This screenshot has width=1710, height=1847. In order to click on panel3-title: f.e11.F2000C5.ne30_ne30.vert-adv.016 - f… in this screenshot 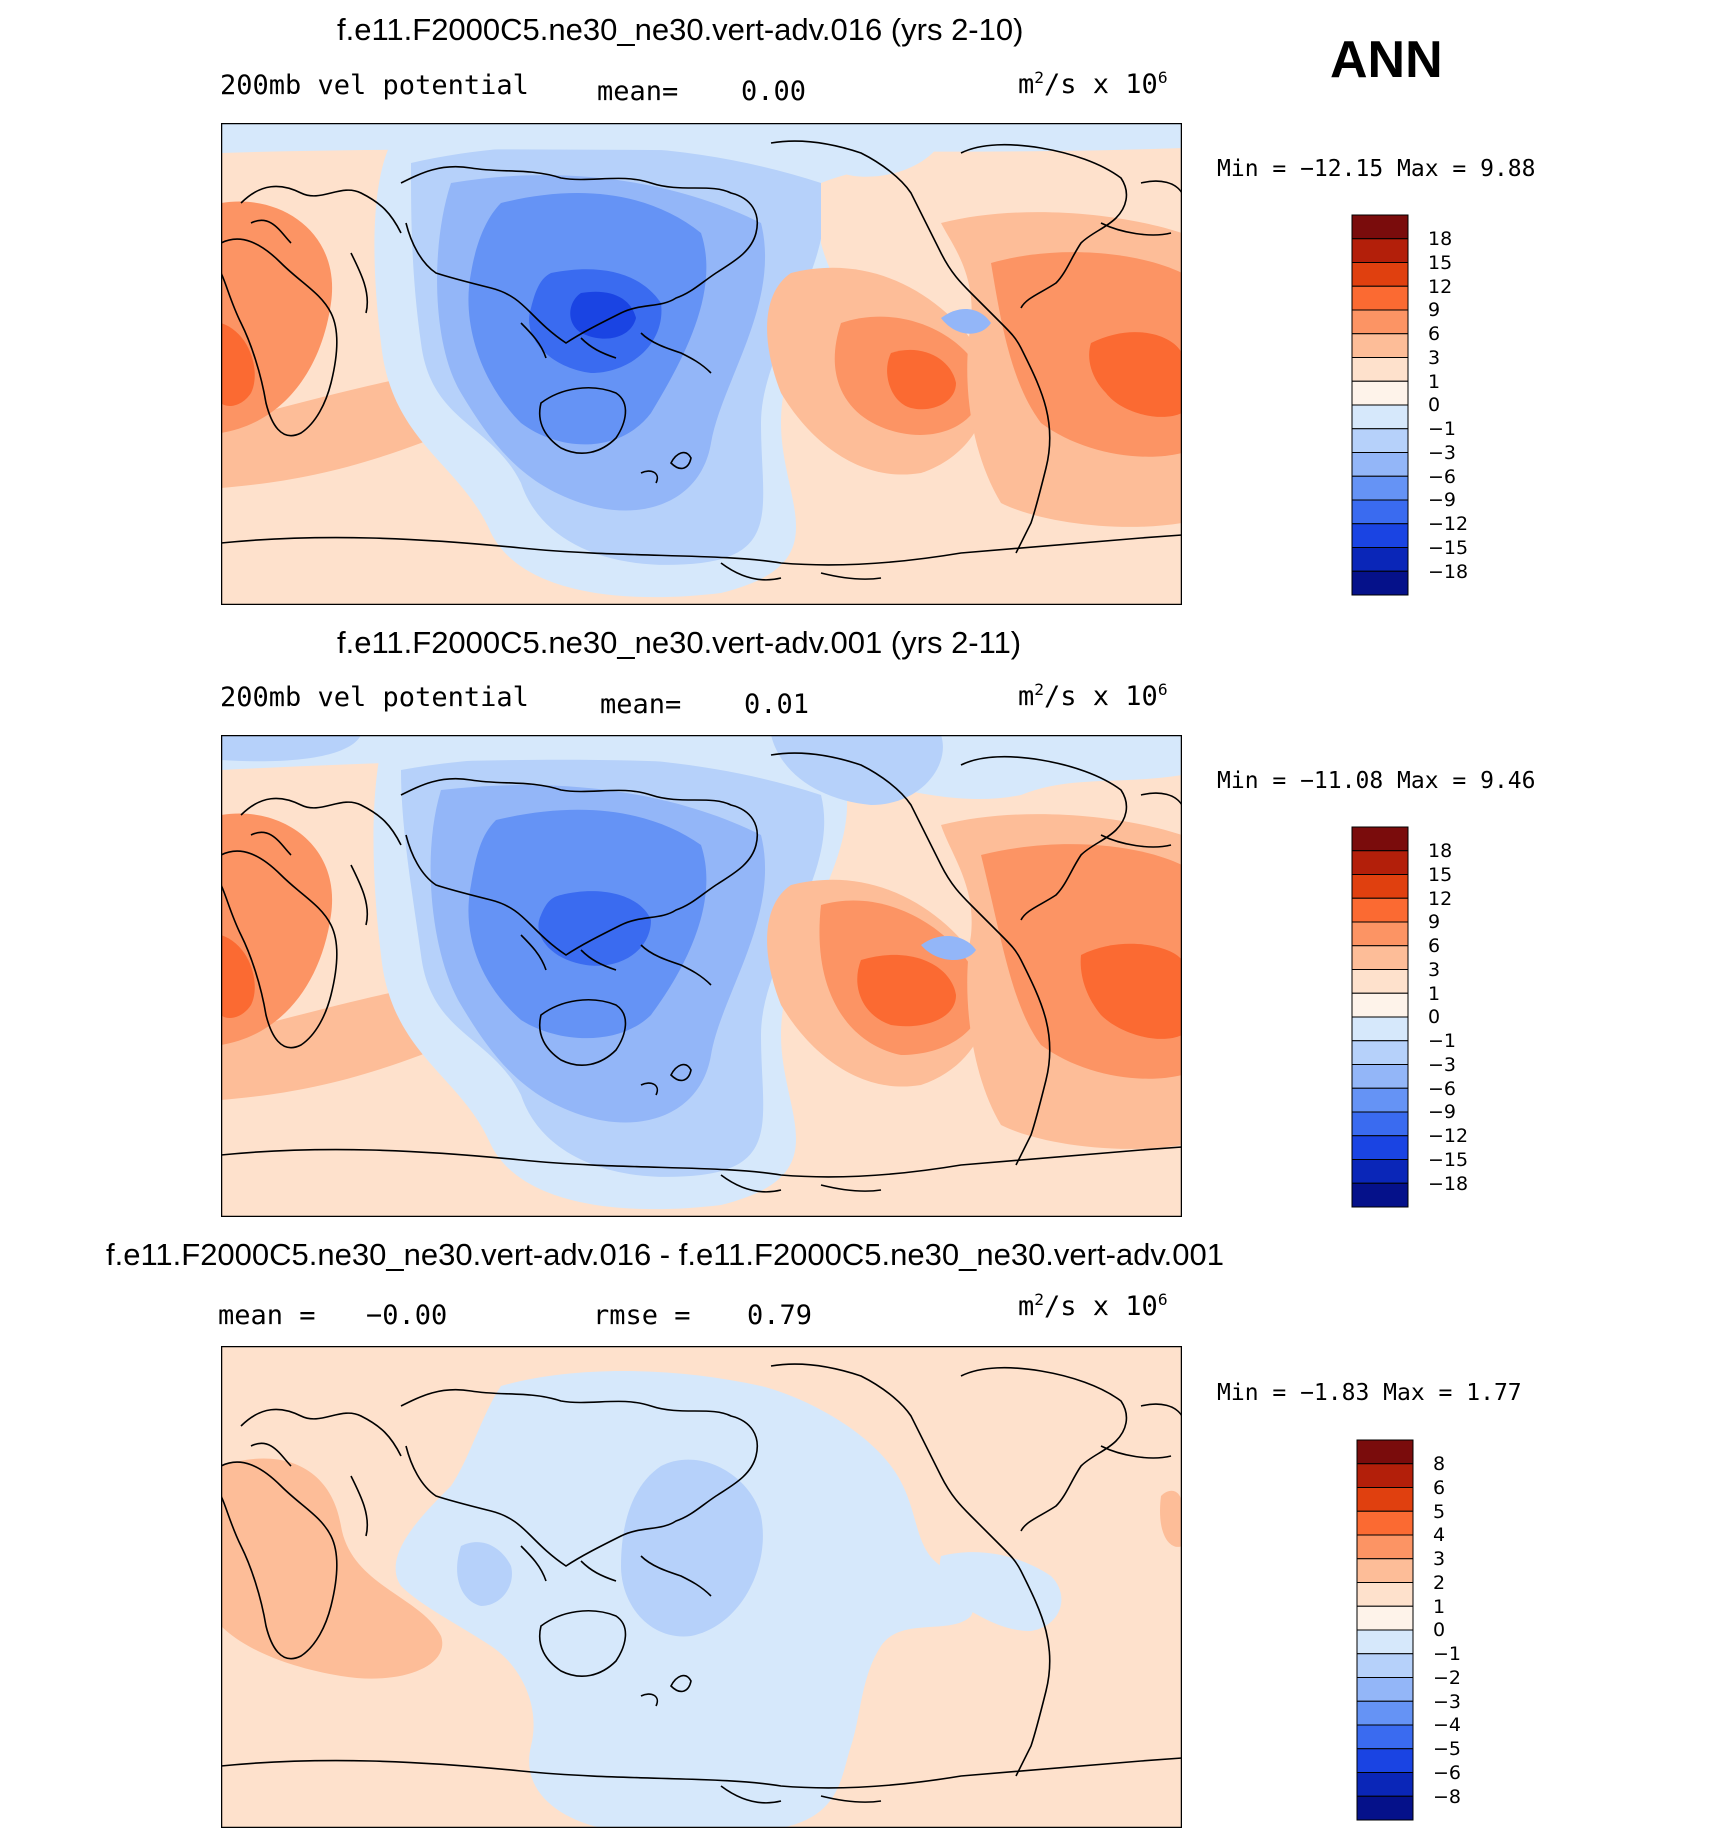, I will do `click(665, 1254)`.